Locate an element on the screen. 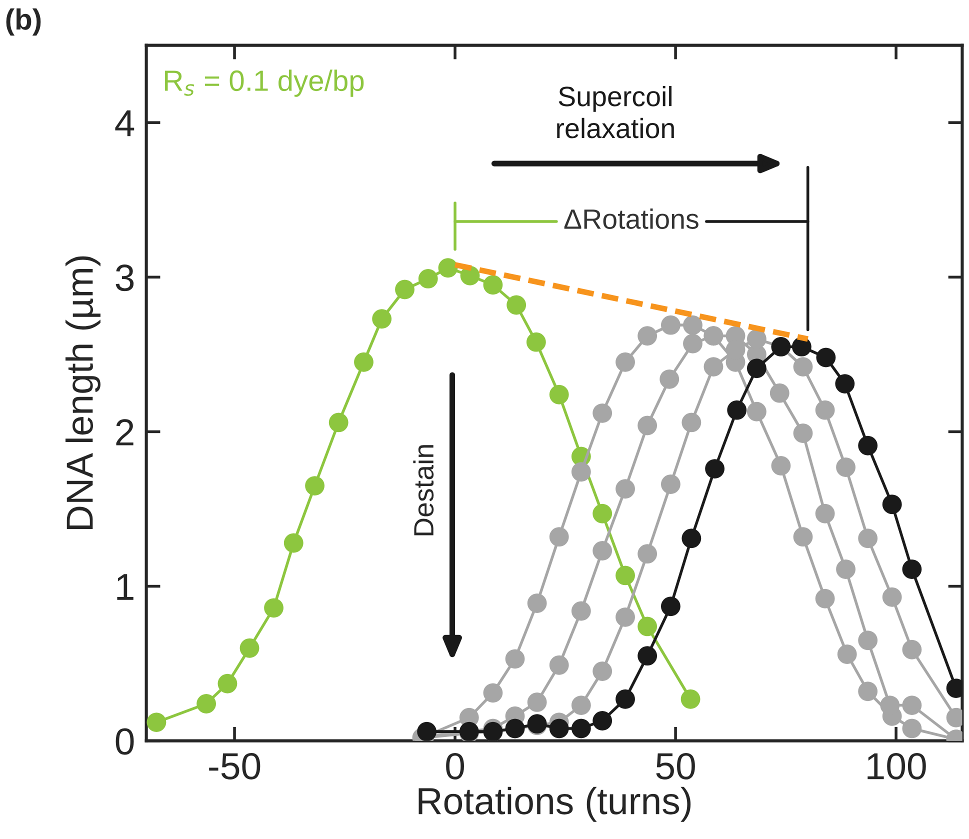 The image size is (969, 839). annotation: Destain is located at coordinates (423, 490).